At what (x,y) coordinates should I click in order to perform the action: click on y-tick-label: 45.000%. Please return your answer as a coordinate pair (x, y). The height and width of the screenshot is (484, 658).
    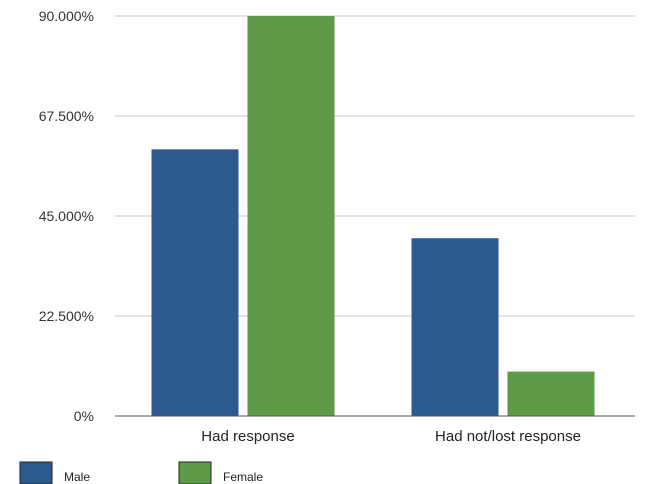
    Looking at the image, I should click on (66, 216).